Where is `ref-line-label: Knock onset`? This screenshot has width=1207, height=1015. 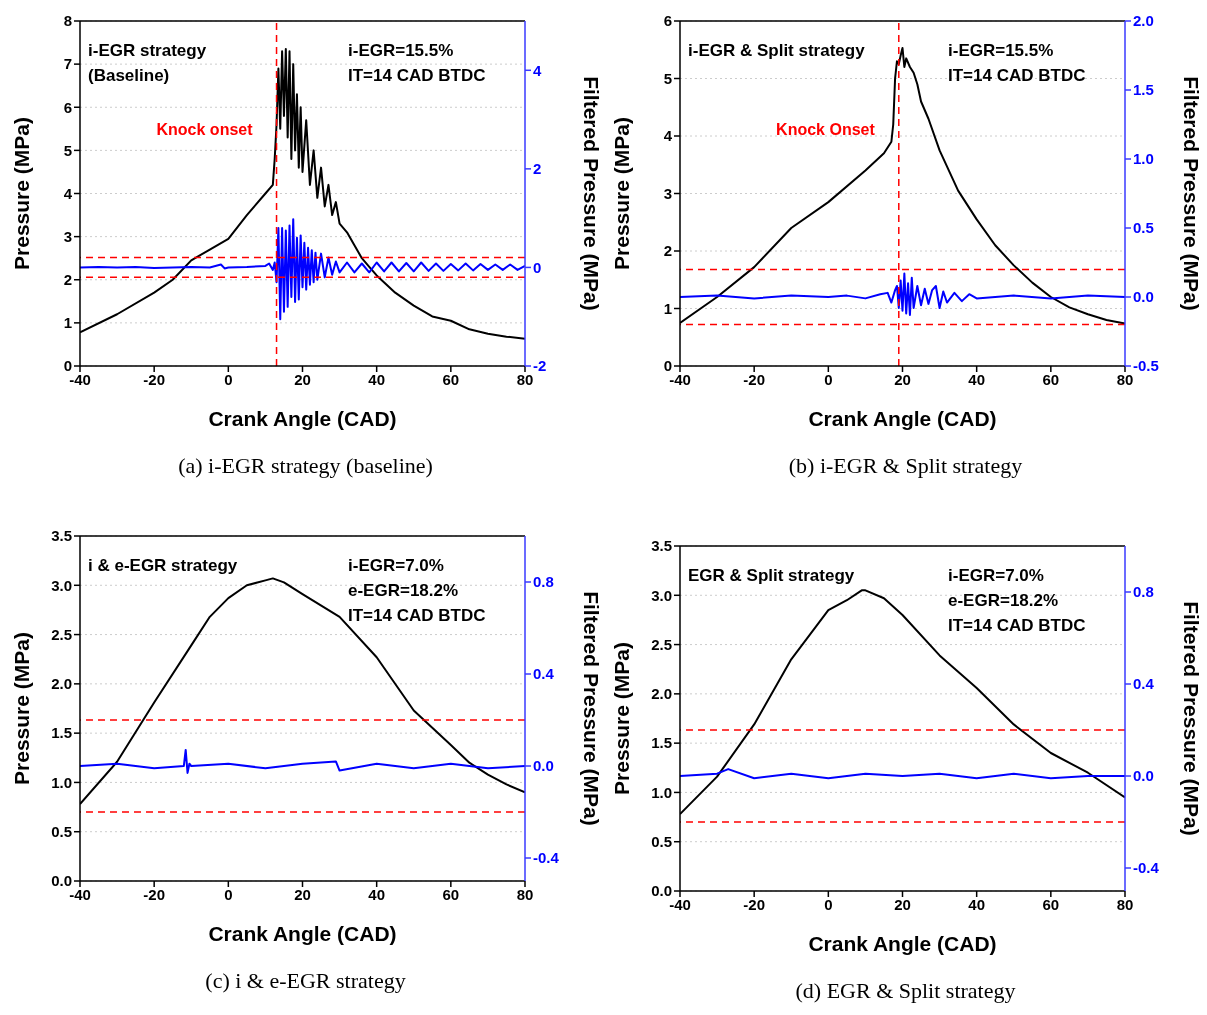 ref-line-label: Knock onset is located at coordinates (205, 129).